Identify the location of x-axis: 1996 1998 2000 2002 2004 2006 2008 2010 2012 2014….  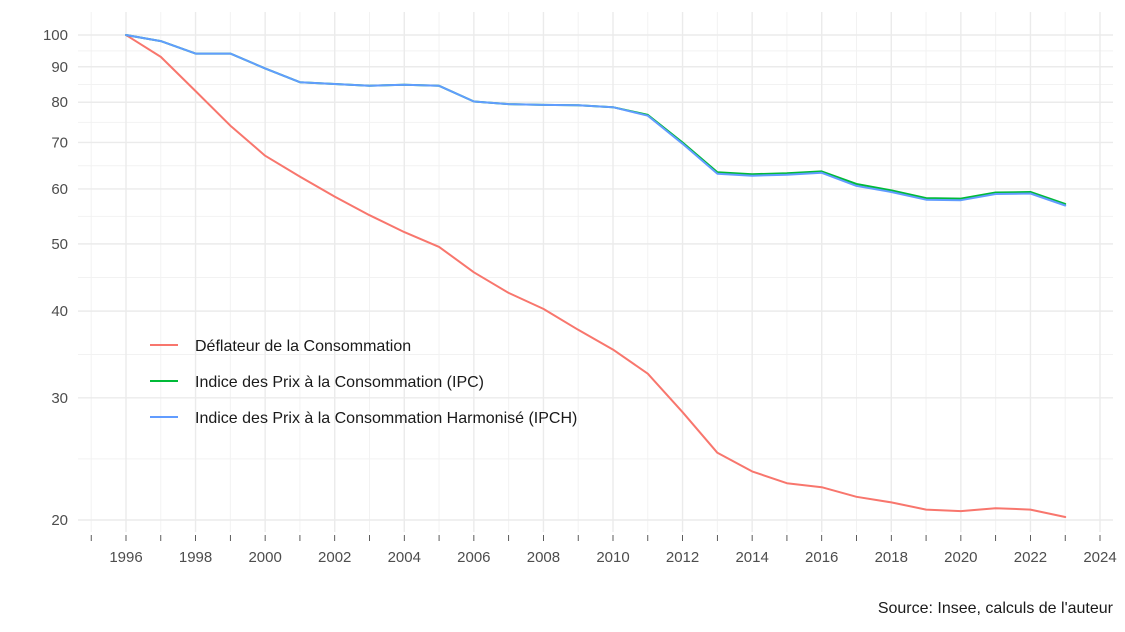
(603, 550).